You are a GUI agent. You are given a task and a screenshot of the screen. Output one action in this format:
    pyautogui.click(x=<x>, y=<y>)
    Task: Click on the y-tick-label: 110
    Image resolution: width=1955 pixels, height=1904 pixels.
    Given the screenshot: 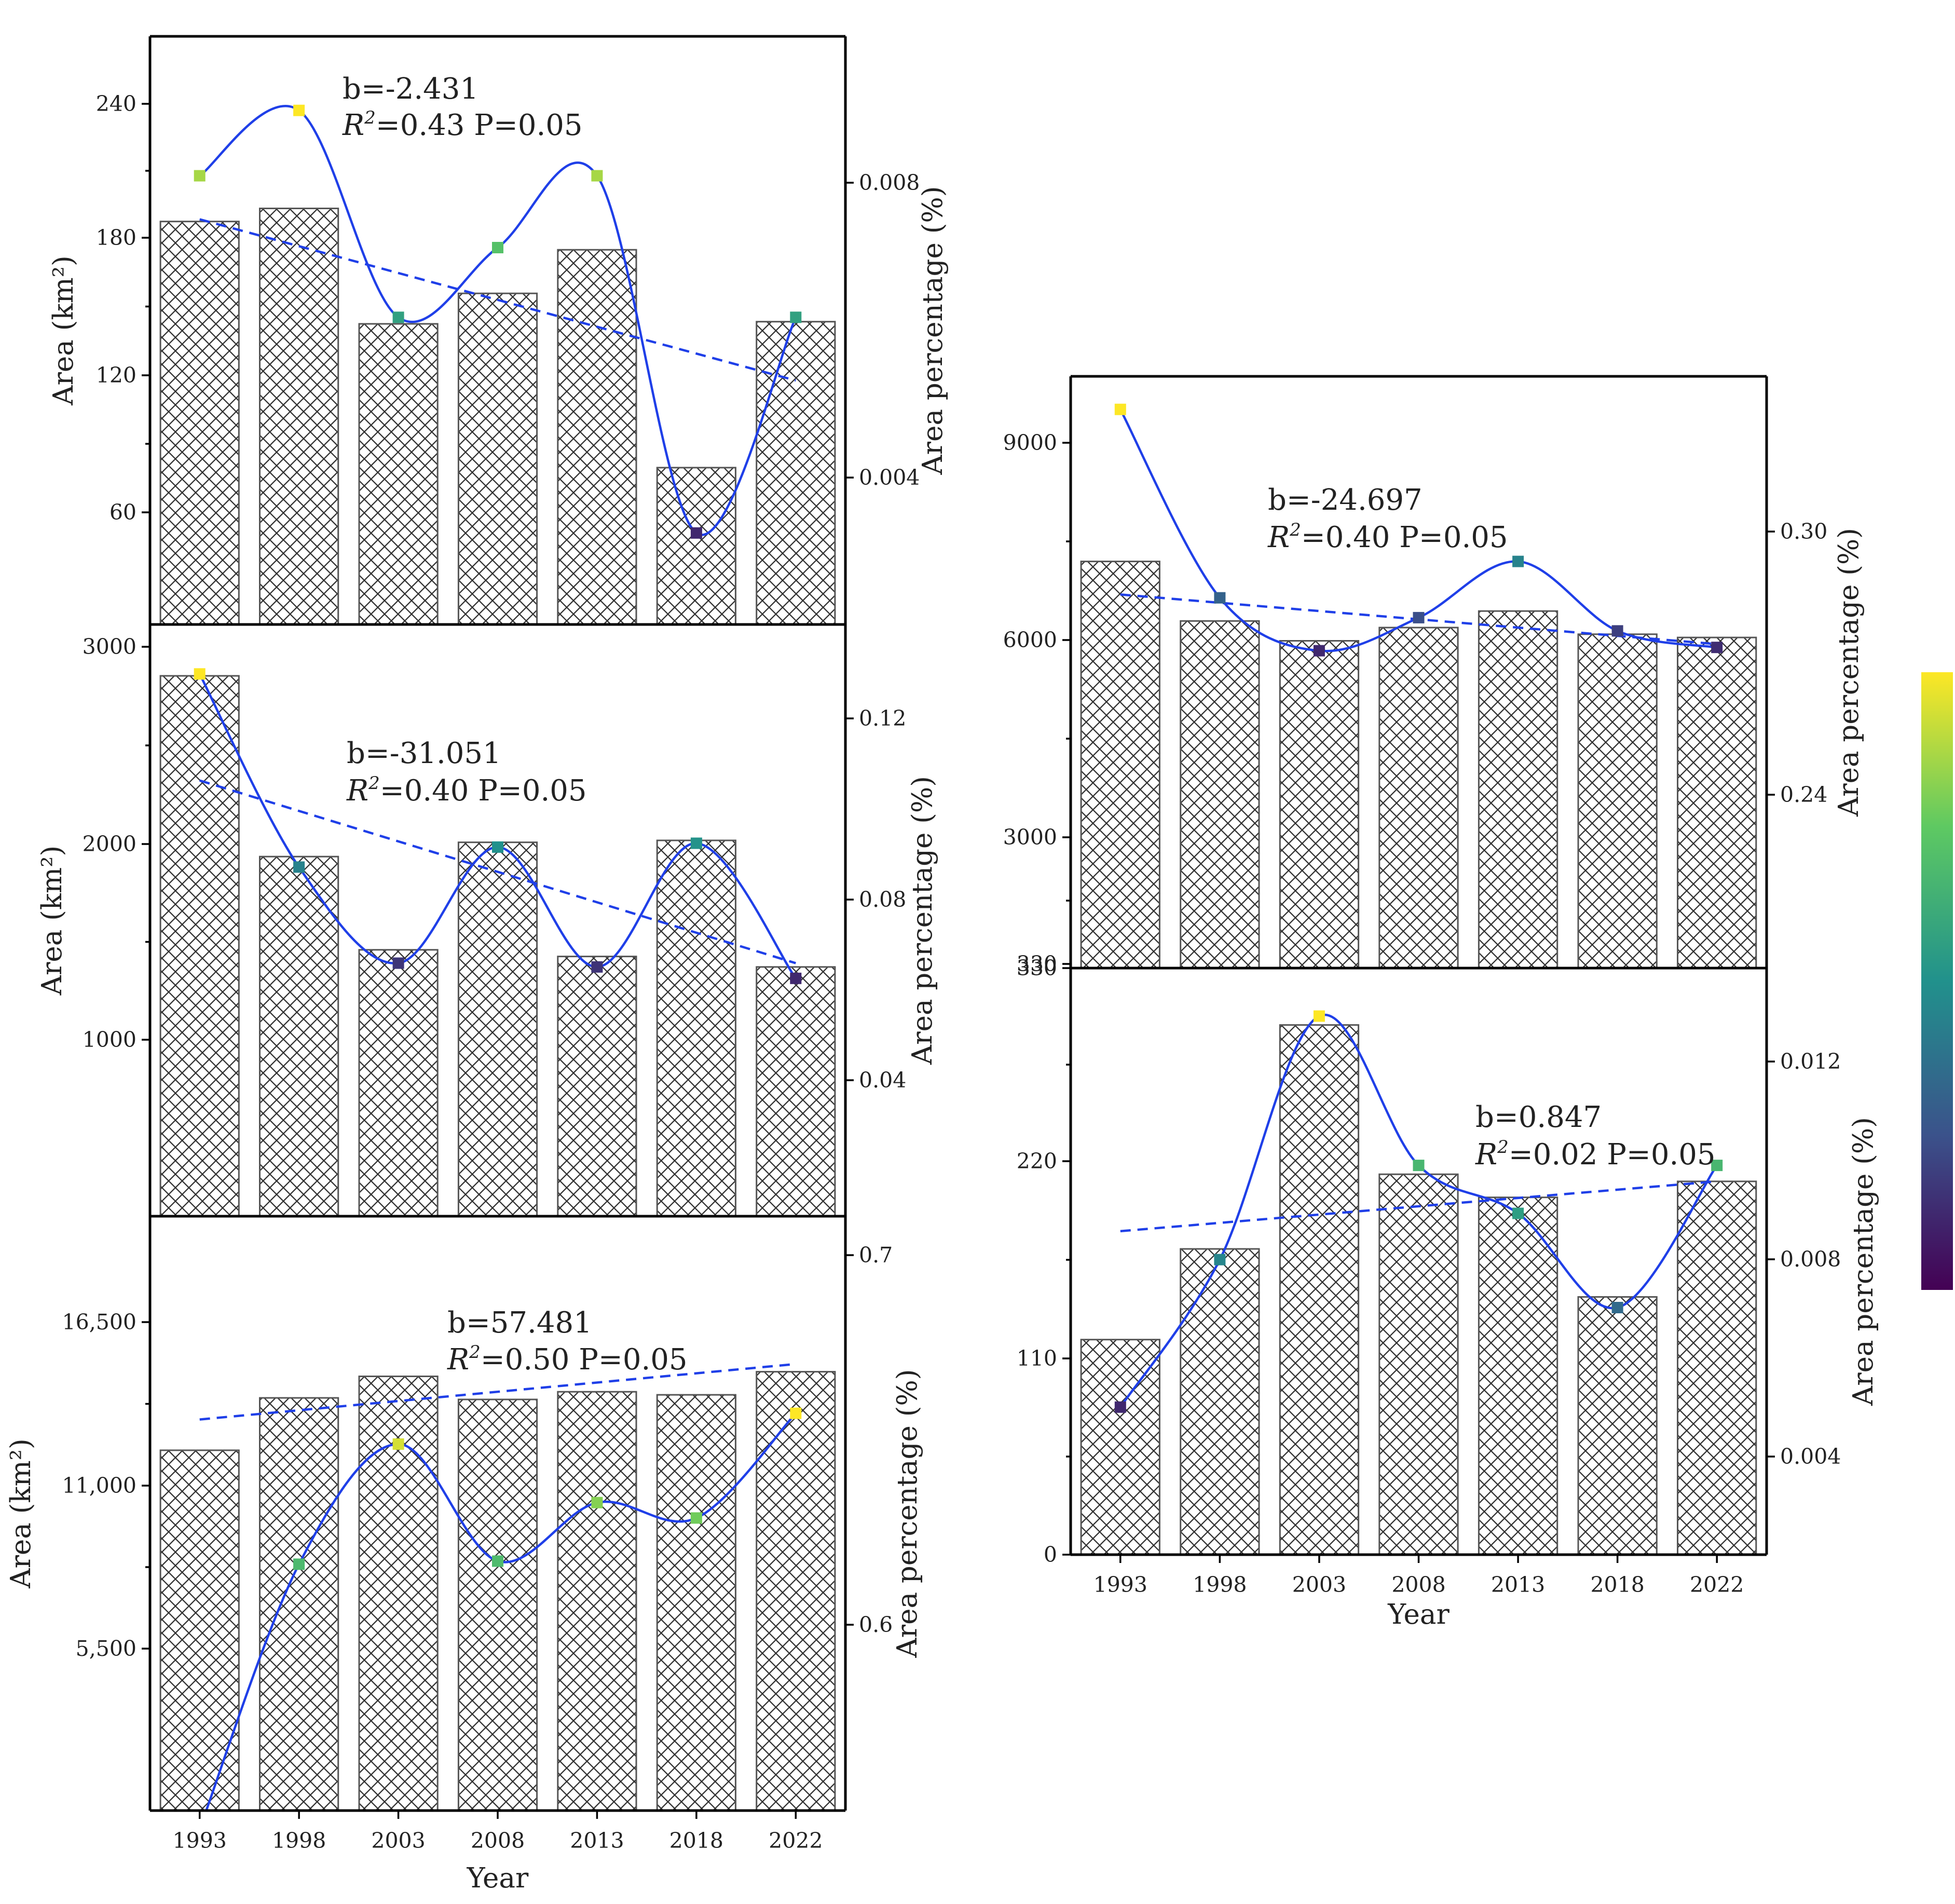 What is the action you would take?
    pyautogui.click(x=1037, y=1358)
    